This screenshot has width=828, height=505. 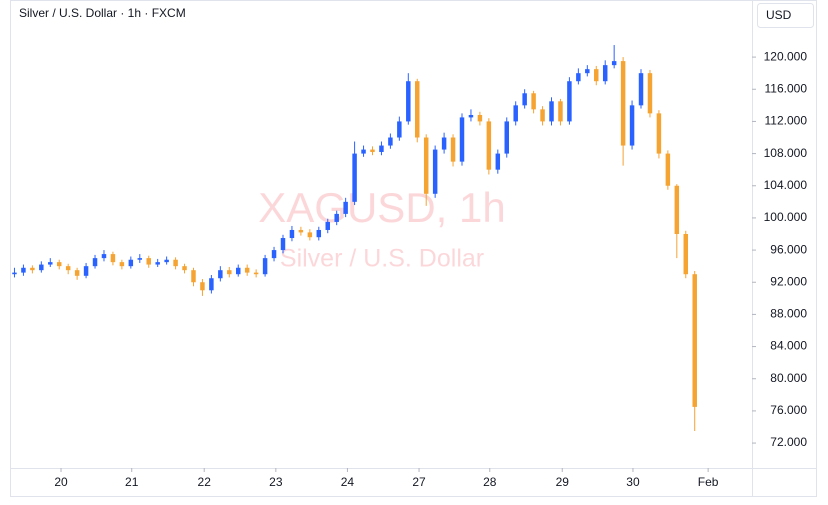 I want to click on watermark-subtitle: Silver / U.S. Dollar, so click(x=382, y=259).